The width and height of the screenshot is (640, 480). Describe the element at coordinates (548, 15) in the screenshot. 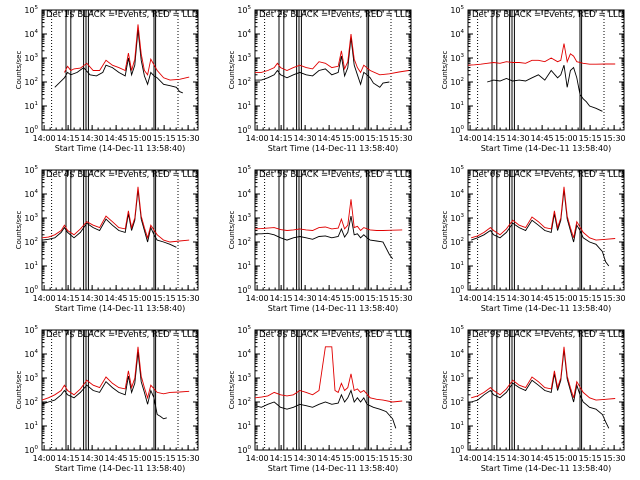

I see `panel-title: Det 3$ BLACK = Events, RED = LLD` at that location.